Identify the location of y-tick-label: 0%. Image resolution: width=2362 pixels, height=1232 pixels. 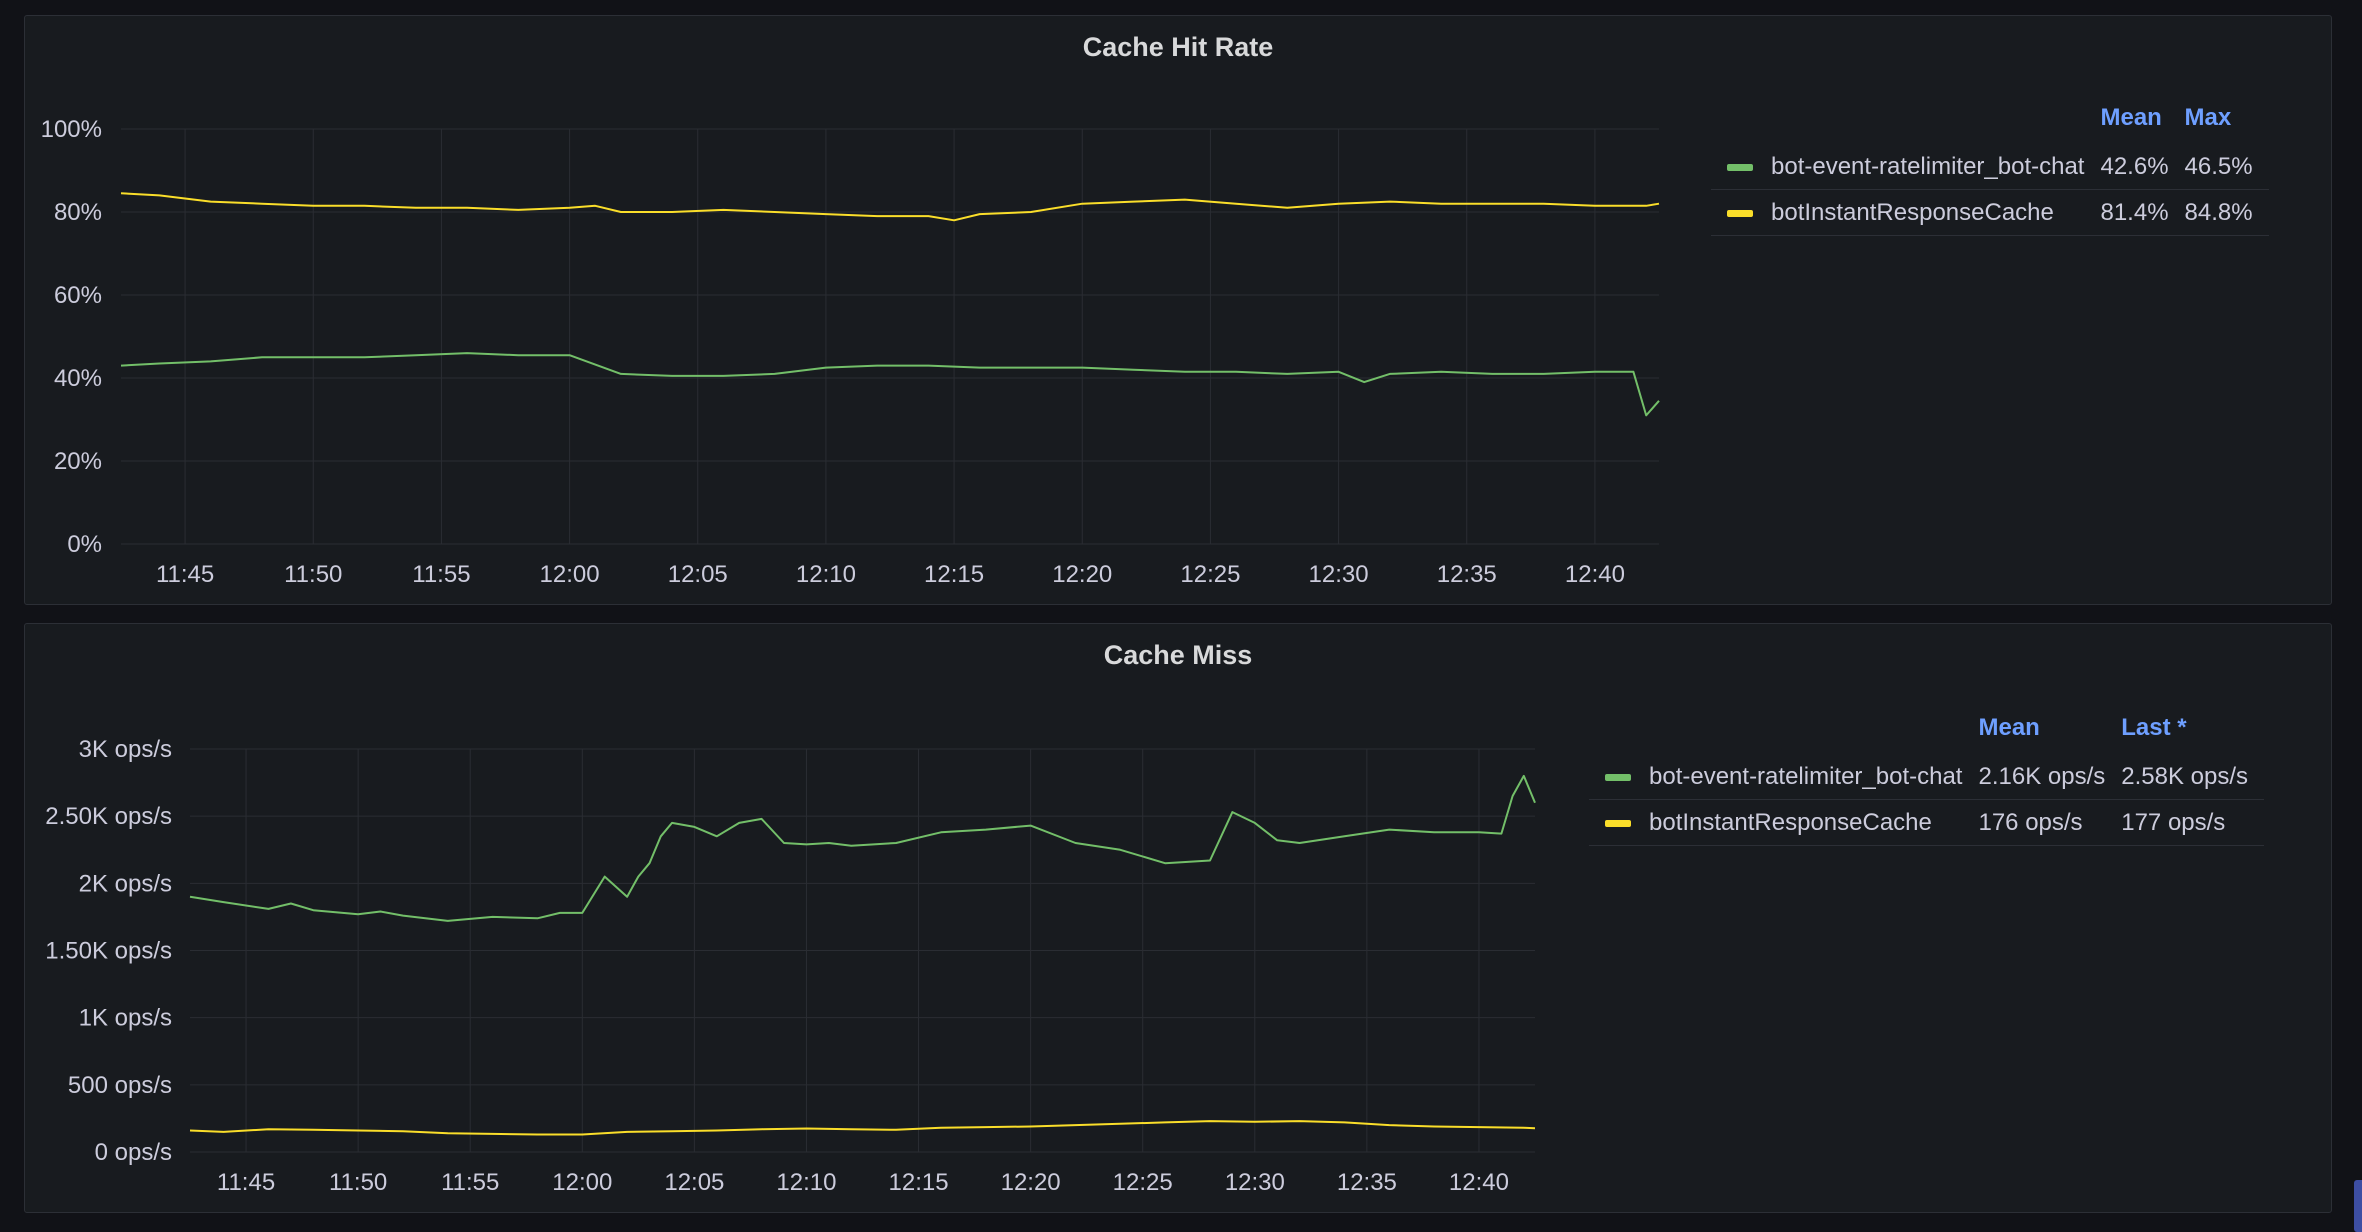
(84, 544).